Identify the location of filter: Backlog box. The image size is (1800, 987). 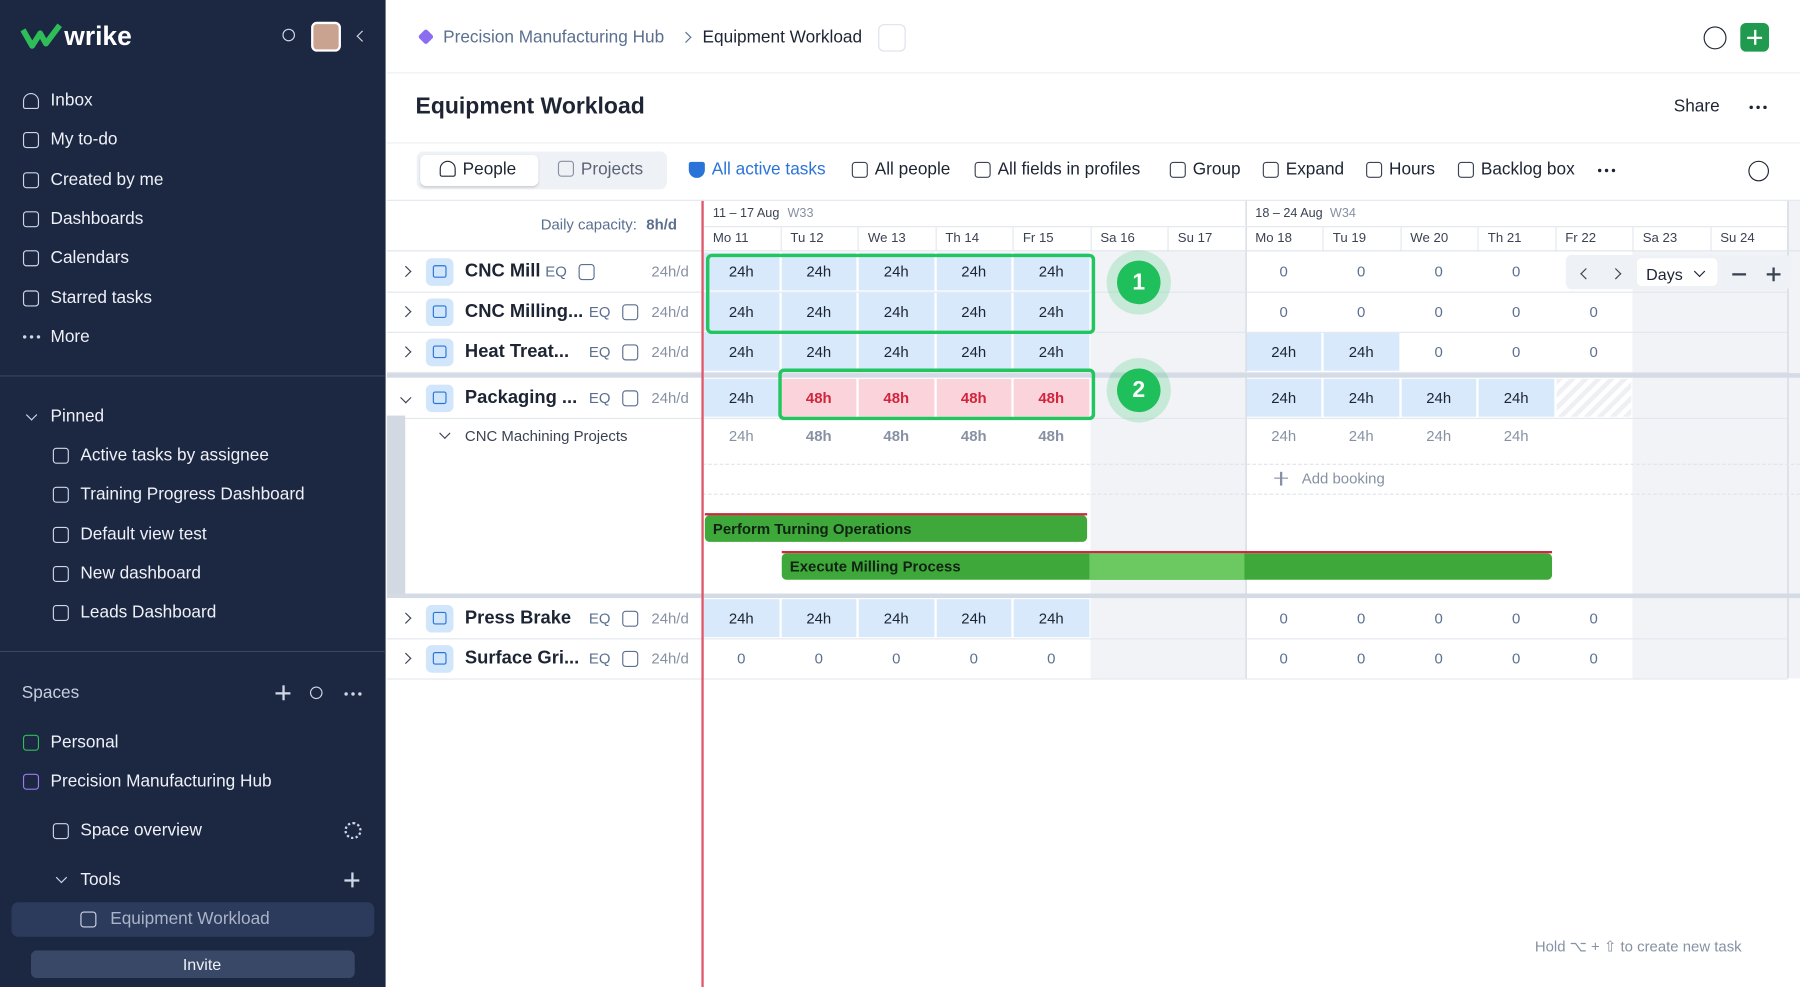
(1527, 169).